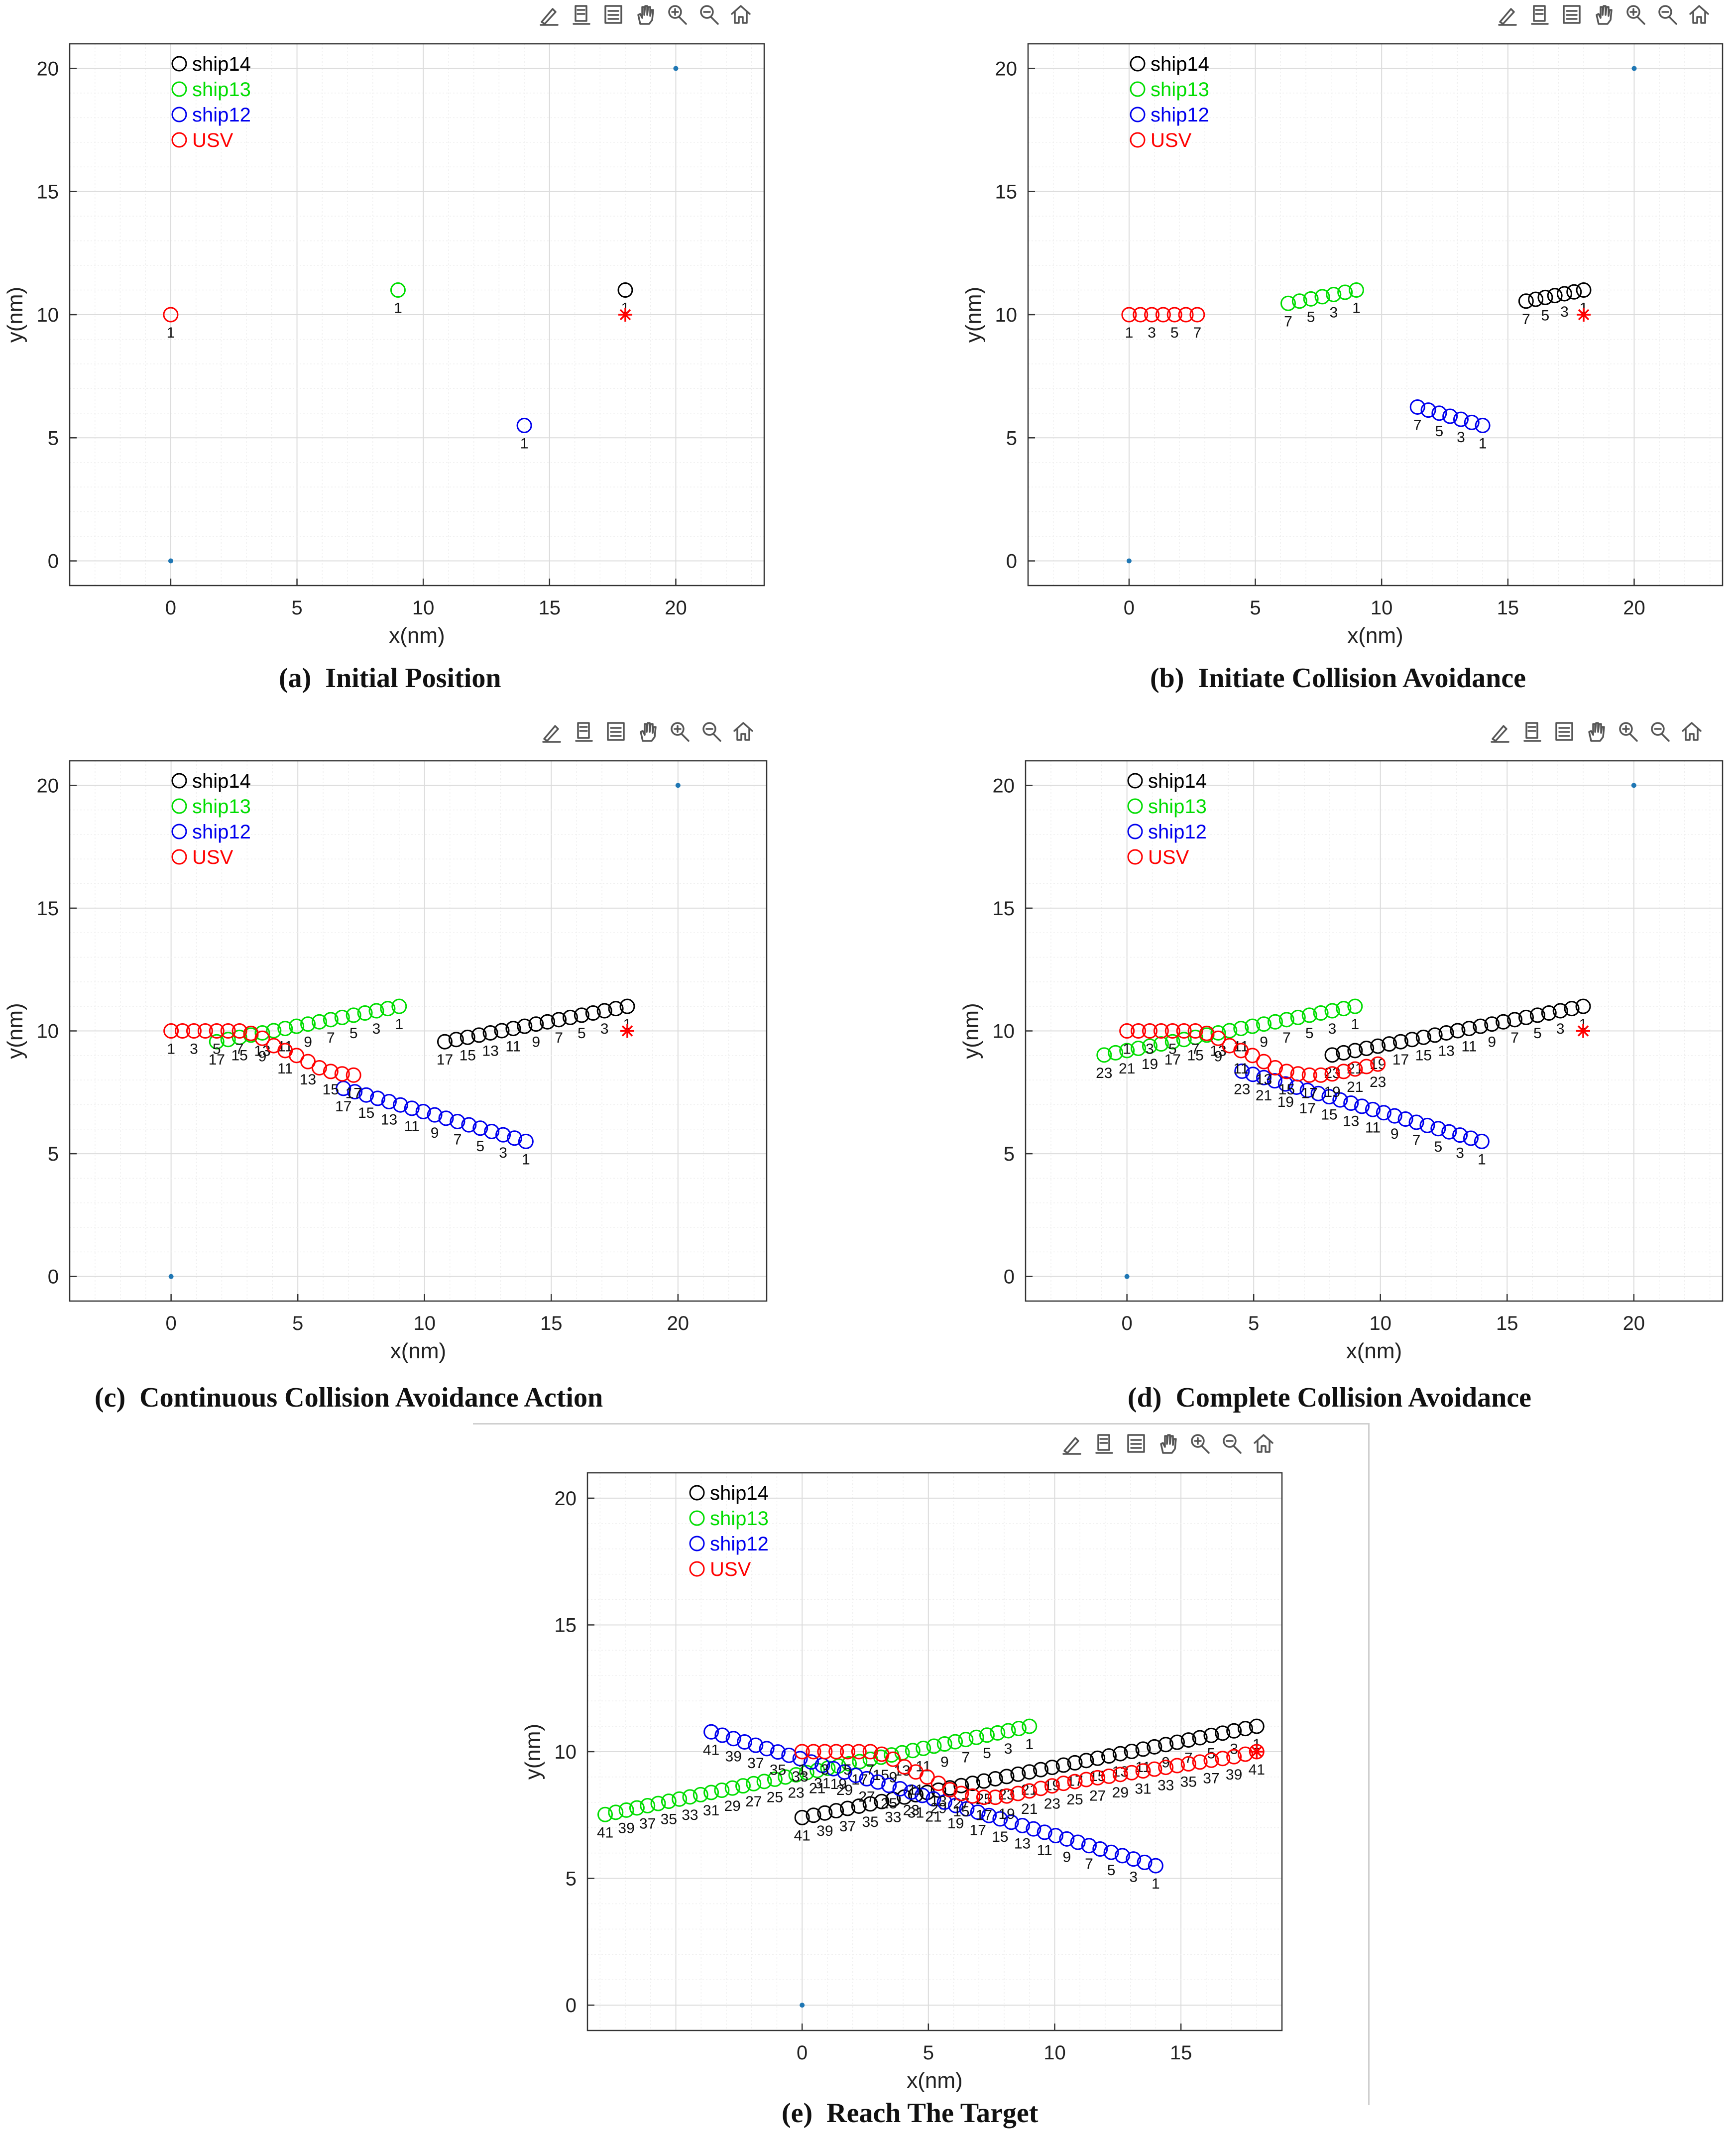  I want to click on point-label: 5, so click(1439, 431).